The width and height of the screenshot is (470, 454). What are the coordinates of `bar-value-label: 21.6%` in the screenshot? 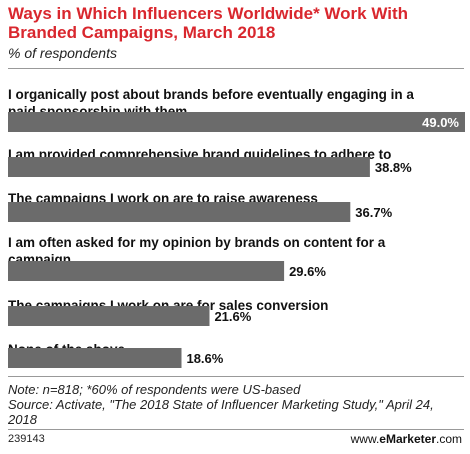 It's located at (232, 316).